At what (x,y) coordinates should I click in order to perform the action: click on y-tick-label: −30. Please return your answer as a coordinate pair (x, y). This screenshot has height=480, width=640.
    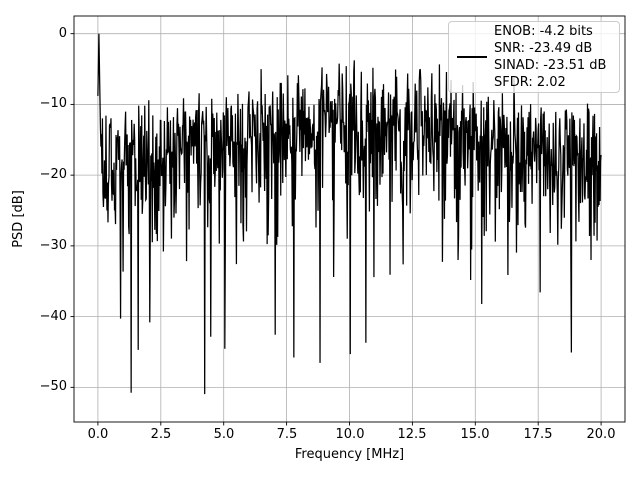
    Looking at the image, I should click on (53, 245).